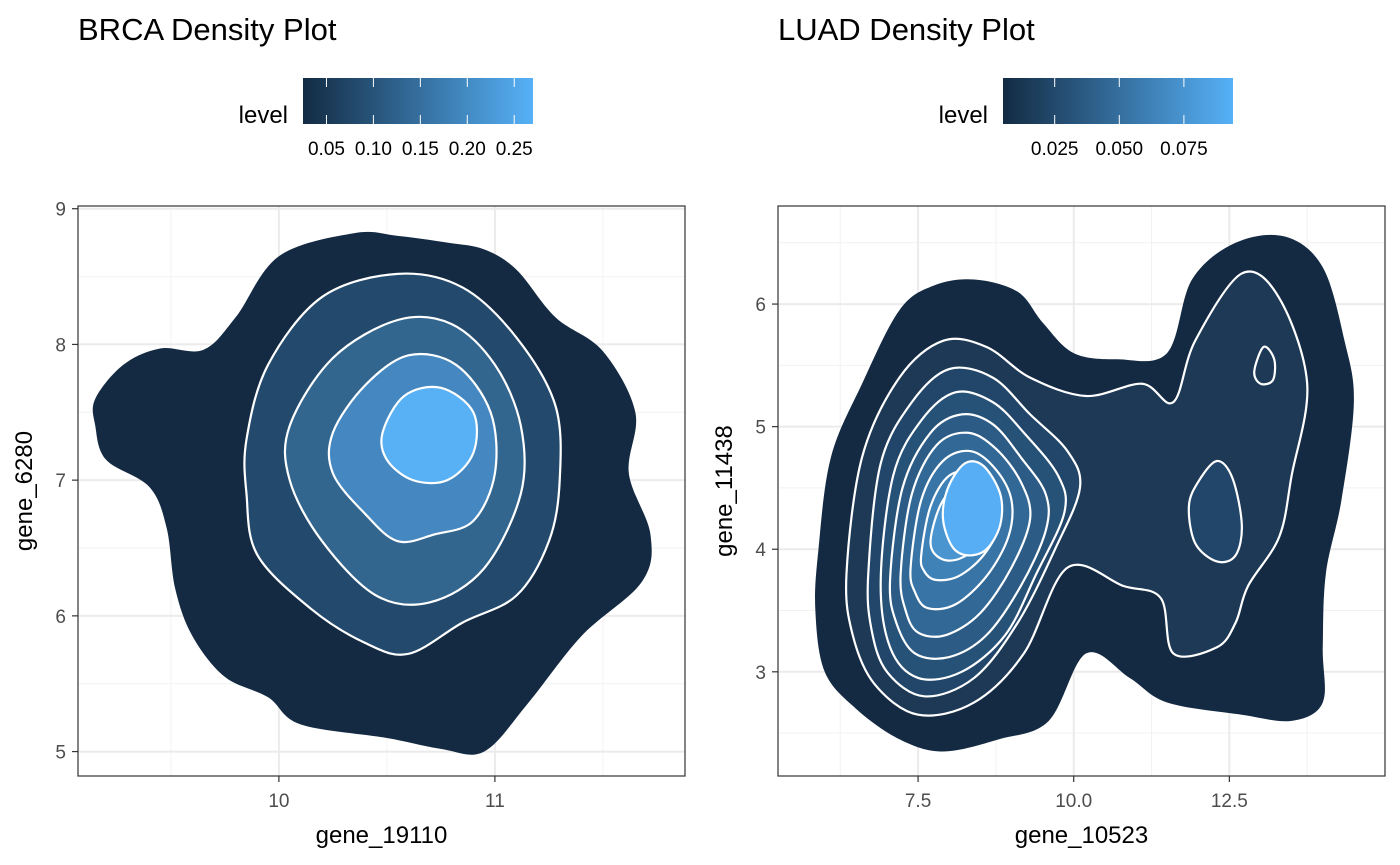  What do you see at coordinates (724, 491) in the screenshot?
I see `y-axis-title: gene_11438` at bounding box center [724, 491].